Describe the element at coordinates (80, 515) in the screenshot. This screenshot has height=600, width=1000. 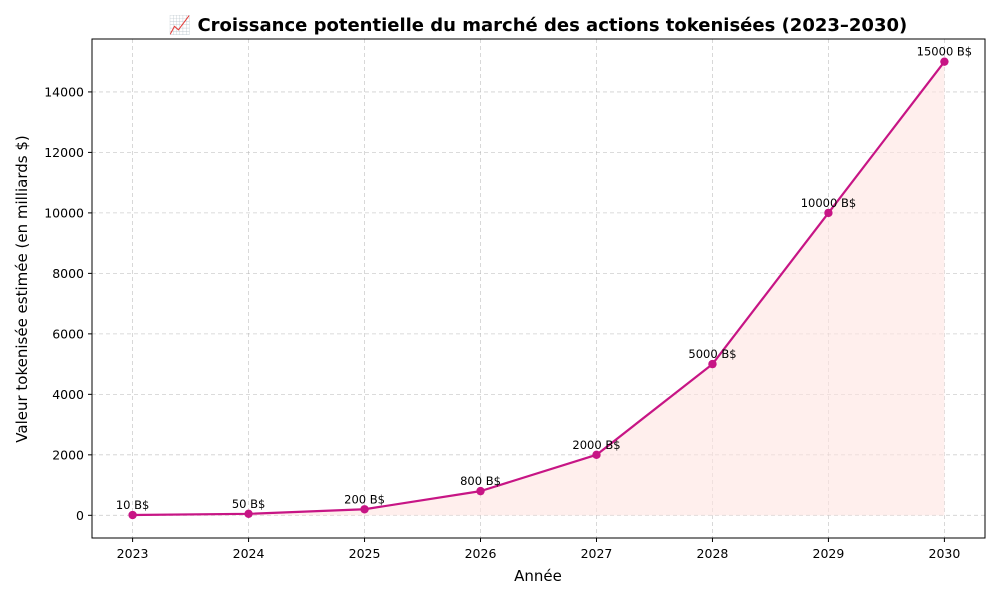
I see `y-tick-label: 0` at that location.